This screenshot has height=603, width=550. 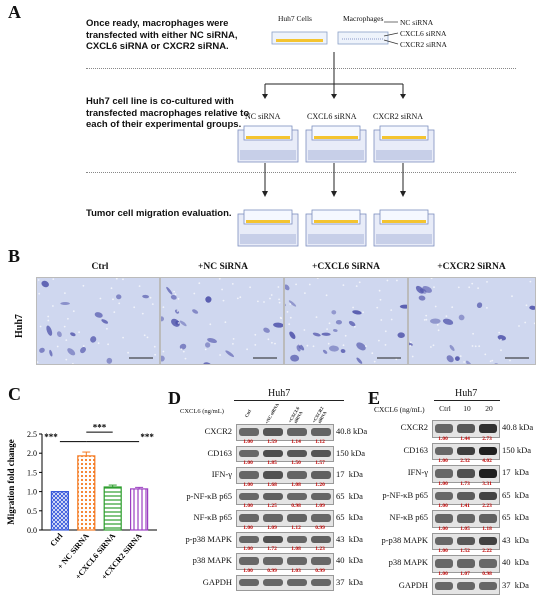 I want to click on blot-protein-label: p-NF-κB p65, so click(x=209, y=495).